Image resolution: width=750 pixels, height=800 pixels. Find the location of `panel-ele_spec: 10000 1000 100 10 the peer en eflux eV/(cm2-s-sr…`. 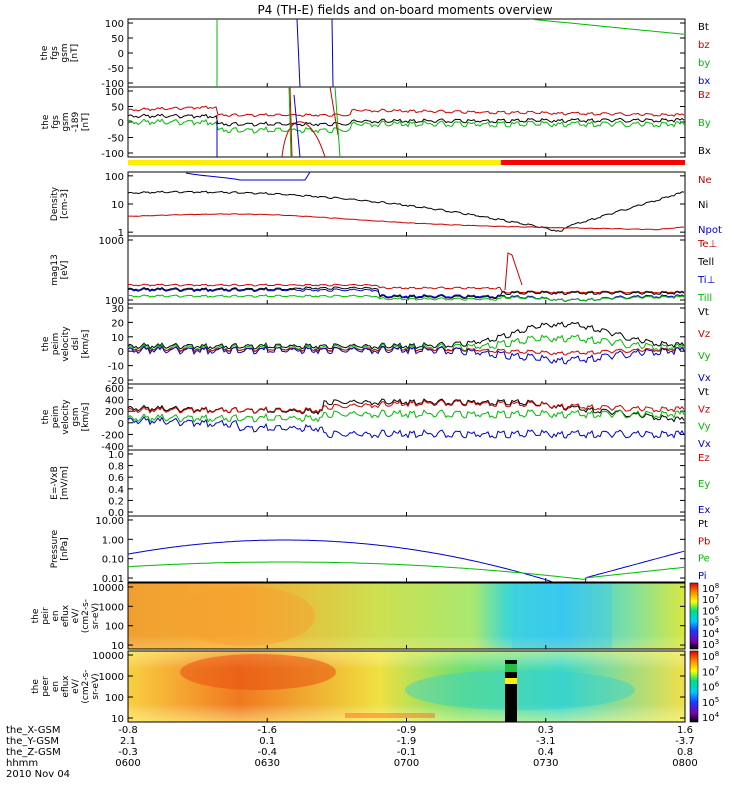

panel-ele_spec: 10000 1000 100 10 the peer en eflux eV/(cm2-s-sr… is located at coordinates (358, 687).